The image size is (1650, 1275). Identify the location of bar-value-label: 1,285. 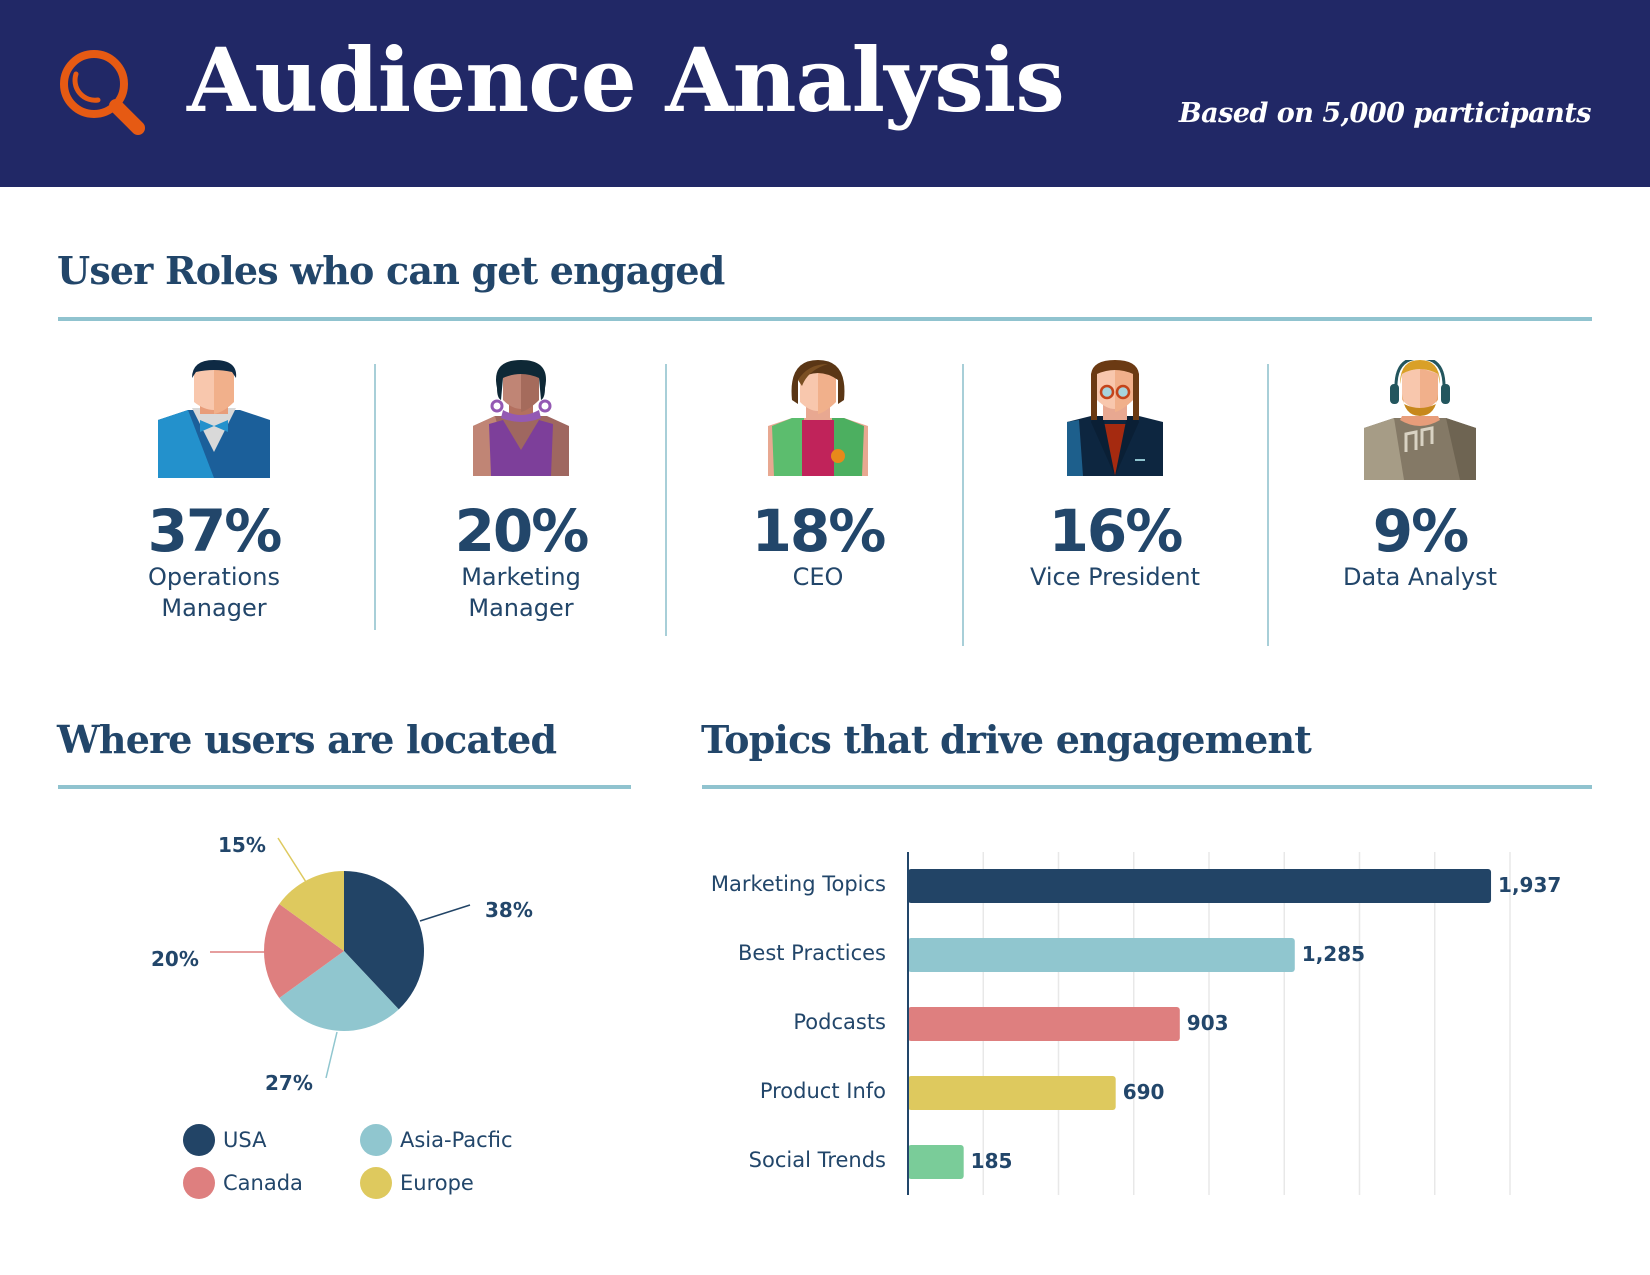
(1333, 954).